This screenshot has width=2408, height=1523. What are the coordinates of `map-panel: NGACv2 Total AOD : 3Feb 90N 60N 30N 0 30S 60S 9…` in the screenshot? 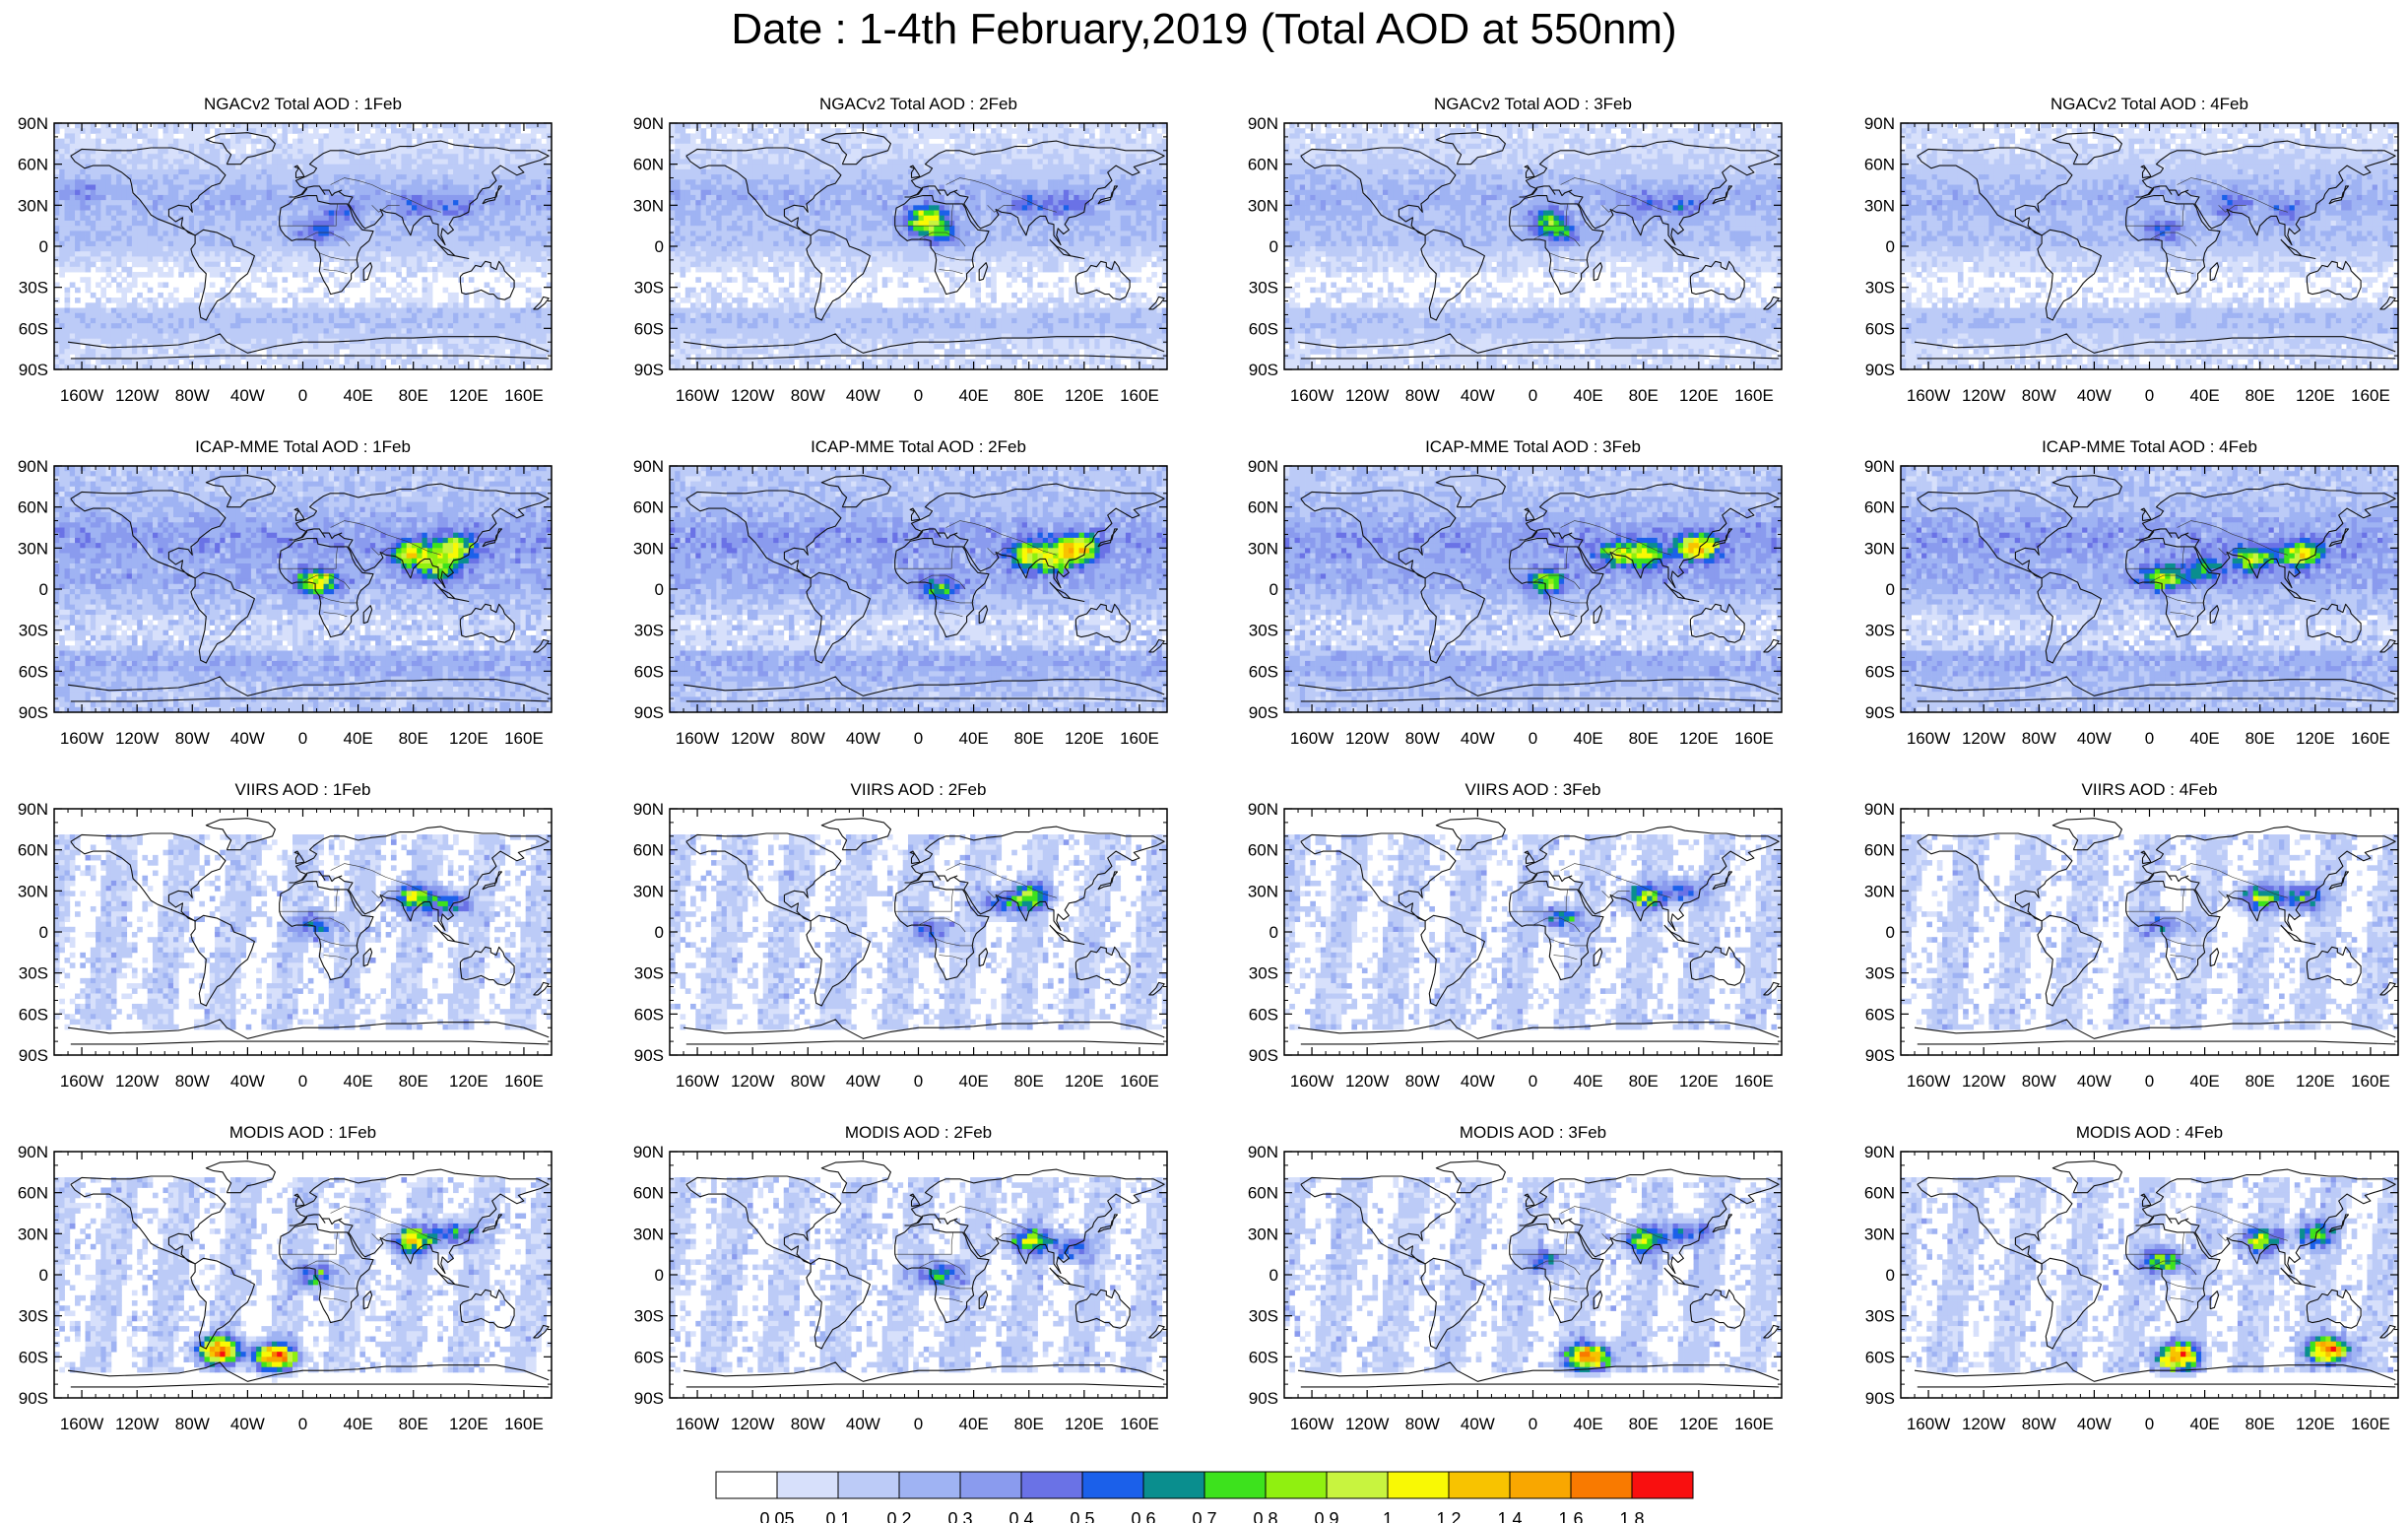 It's located at (1516, 250).